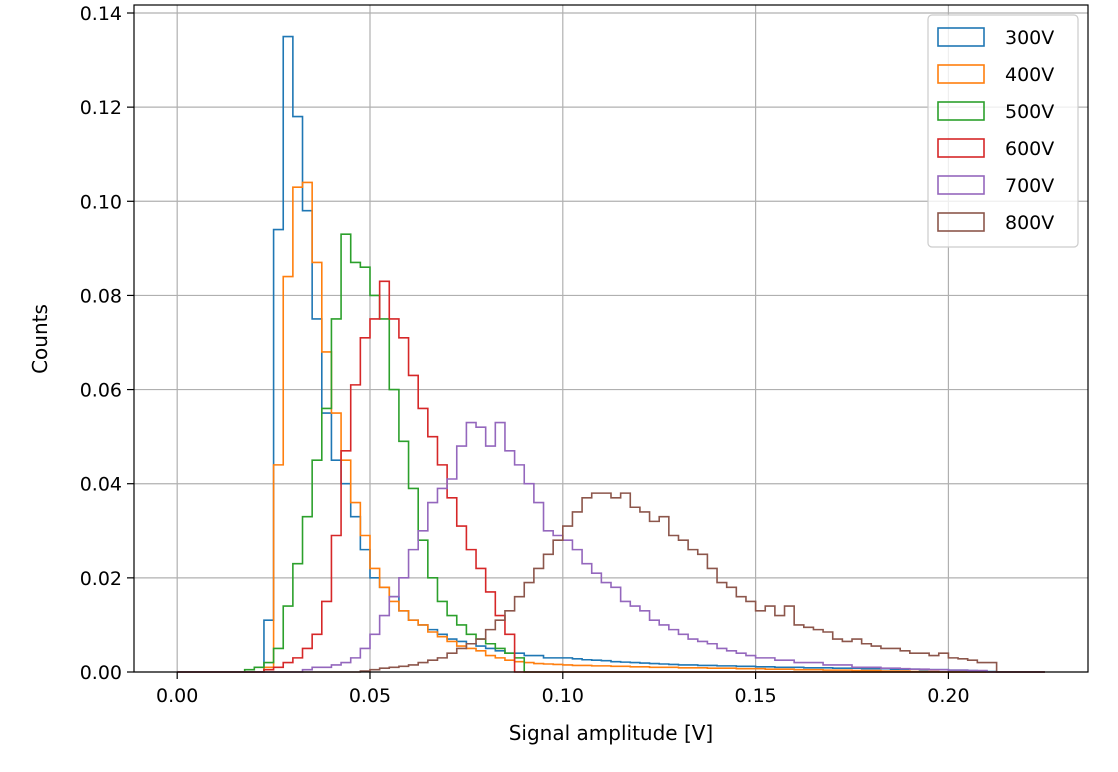 The height and width of the screenshot is (772, 1118). What do you see at coordinates (177, 696) in the screenshot?
I see `x-tick-label: 0.00` at bounding box center [177, 696].